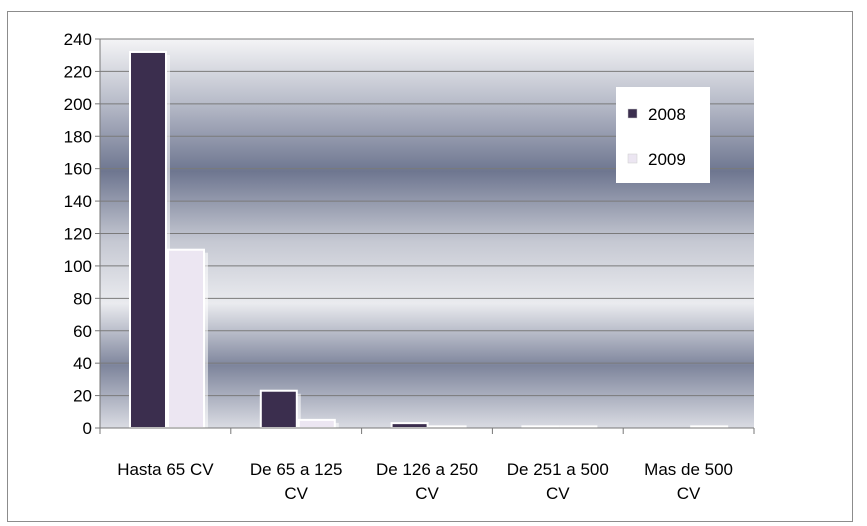 Image resolution: width=867 pixels, height=526 pixels. I want to click on x-category-label: Hasta 65 CV, so click(165, 469).